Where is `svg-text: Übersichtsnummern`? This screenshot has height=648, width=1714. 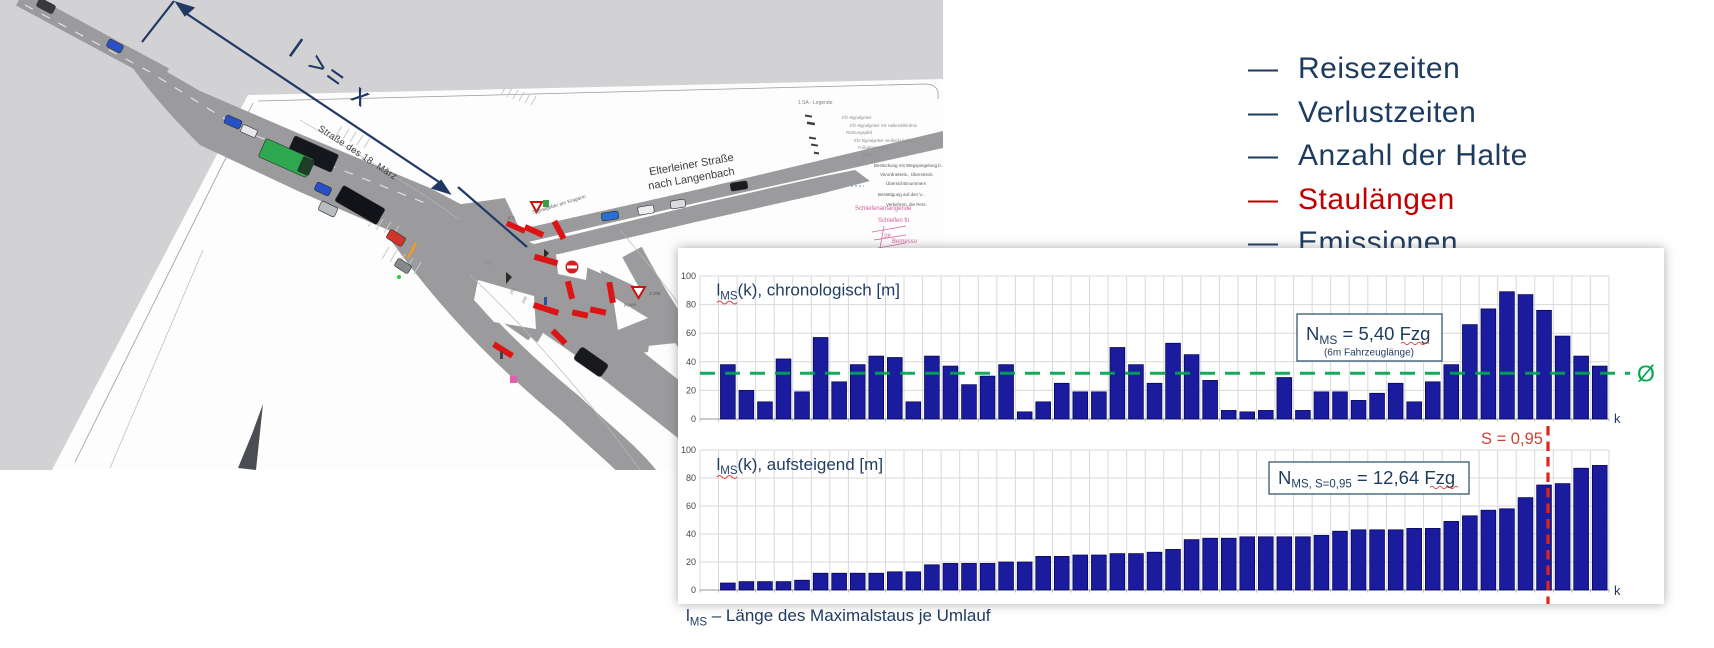
svg-text: Übersichtsnummern is located at coordinates (906, 183).